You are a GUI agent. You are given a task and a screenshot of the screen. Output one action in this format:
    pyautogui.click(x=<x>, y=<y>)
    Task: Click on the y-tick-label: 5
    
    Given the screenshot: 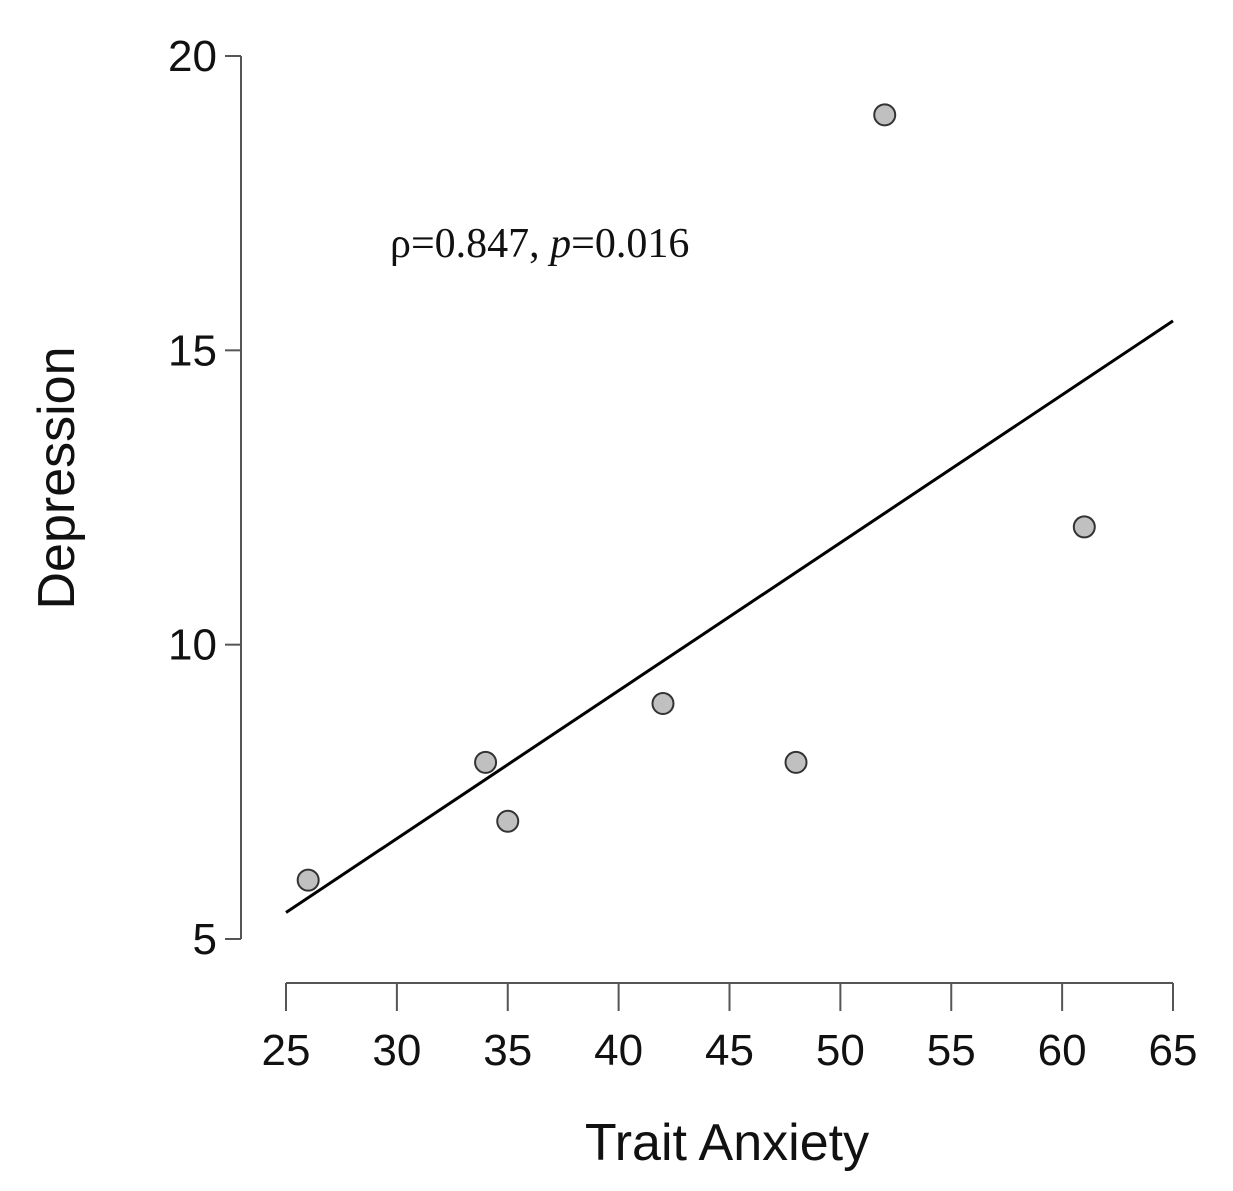 What is the action you would take?
    pyautogui.click(x=205, y=939)
    